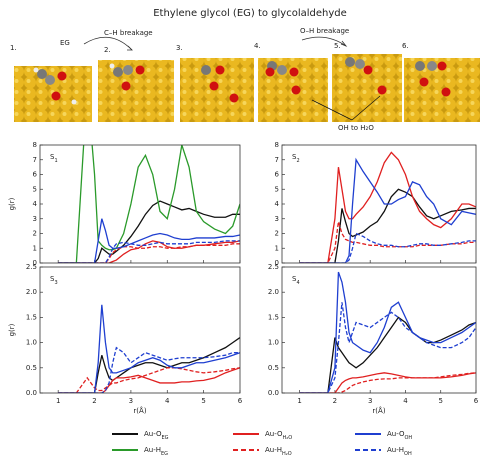 Image resolution: width=500 pixels, height=466 pixels. What do you see at coordinates (13, 48) in the screenshot?
I see `step-label: 1.` at bounding box center [13, 48].